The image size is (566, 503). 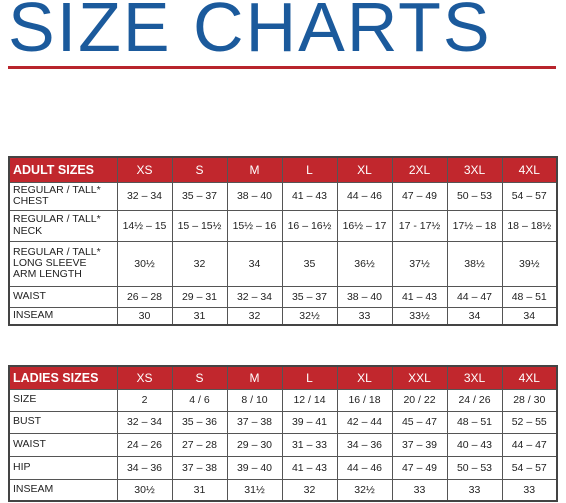 I want to click on cell: 17½ – 18, so click(x=474, y=225).